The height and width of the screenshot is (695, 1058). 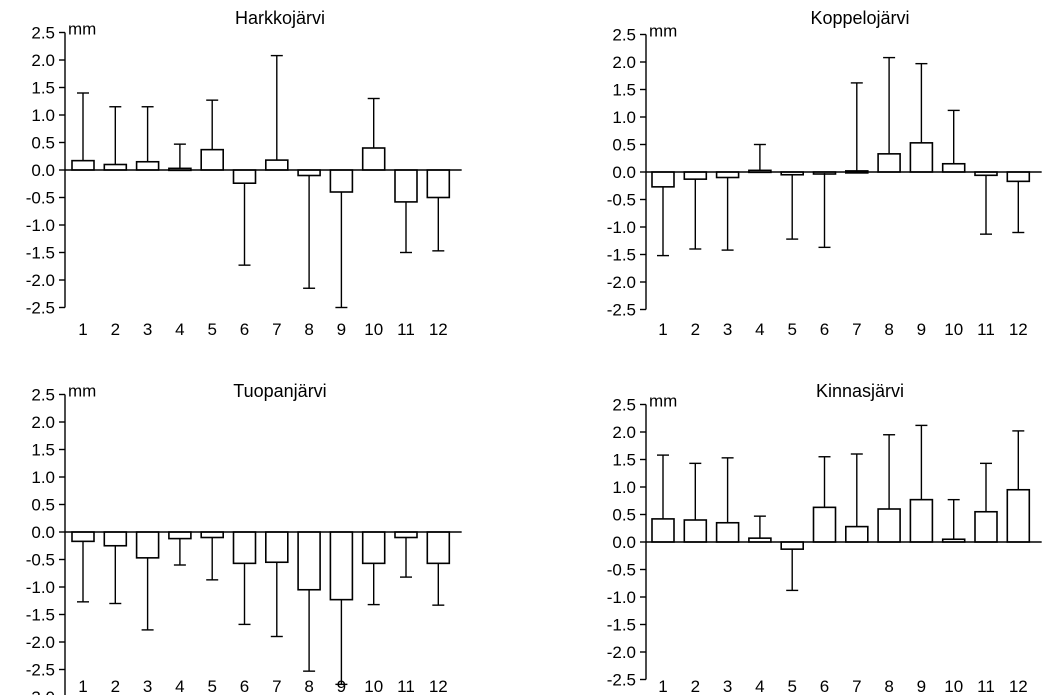 I want to click on x-tick-label: 11, so click(x=406, y=329).